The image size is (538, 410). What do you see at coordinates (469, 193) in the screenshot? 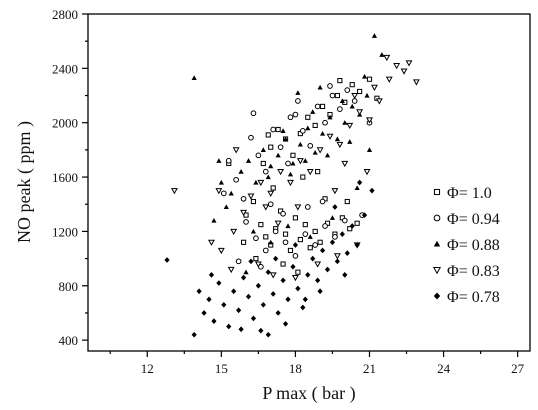
I see `legend-label: Φ= 1.0` at bounding box center [469, 193].